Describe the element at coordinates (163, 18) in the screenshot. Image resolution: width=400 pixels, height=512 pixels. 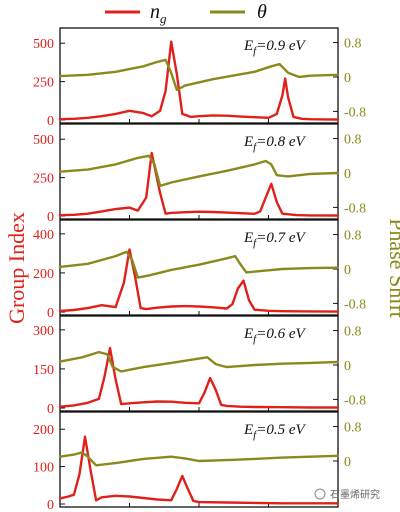
I see `legend-ng-subscript: g` at that location.